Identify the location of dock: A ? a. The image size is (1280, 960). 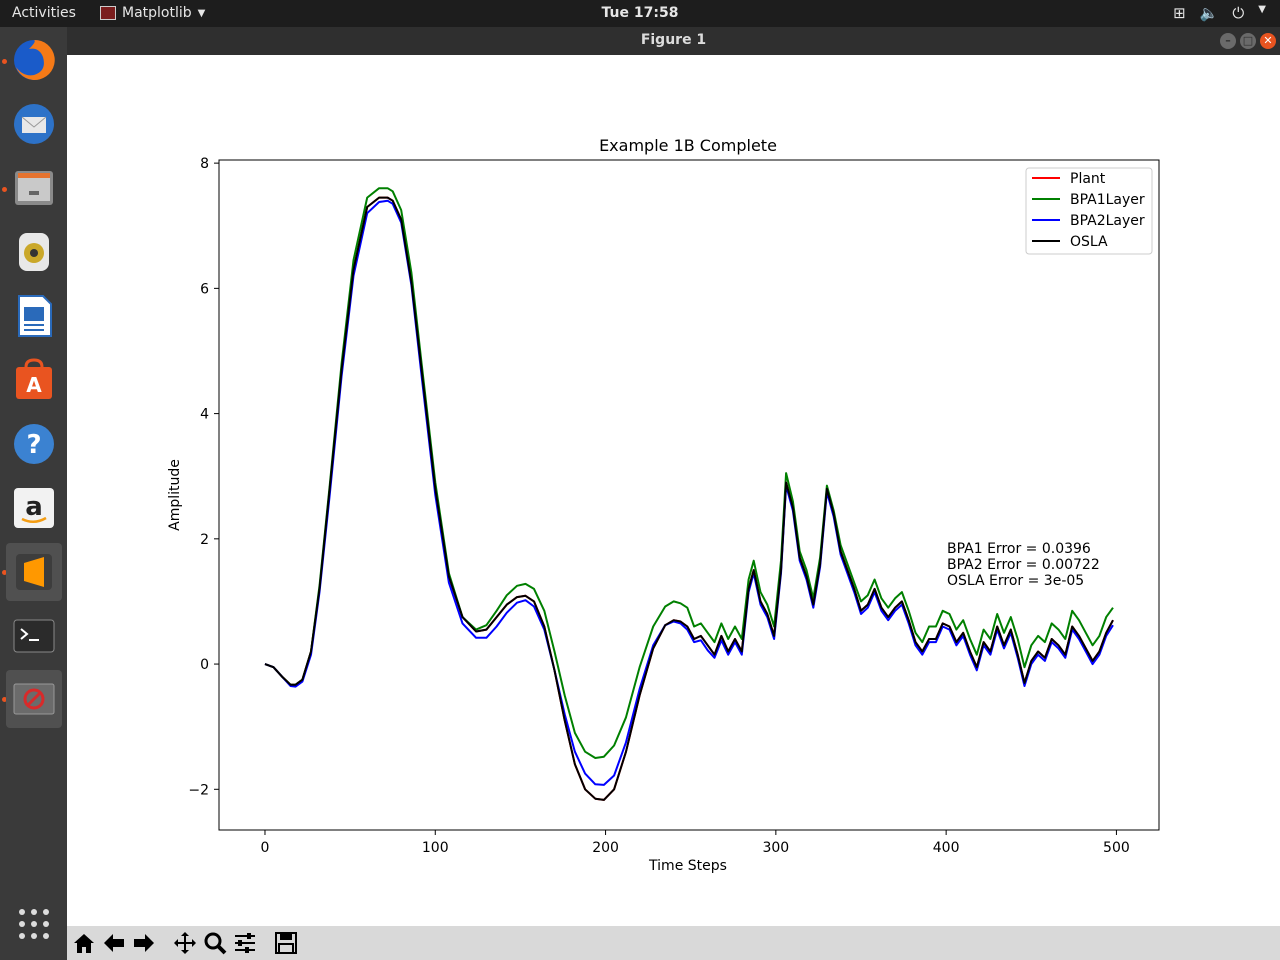
(33, 493).